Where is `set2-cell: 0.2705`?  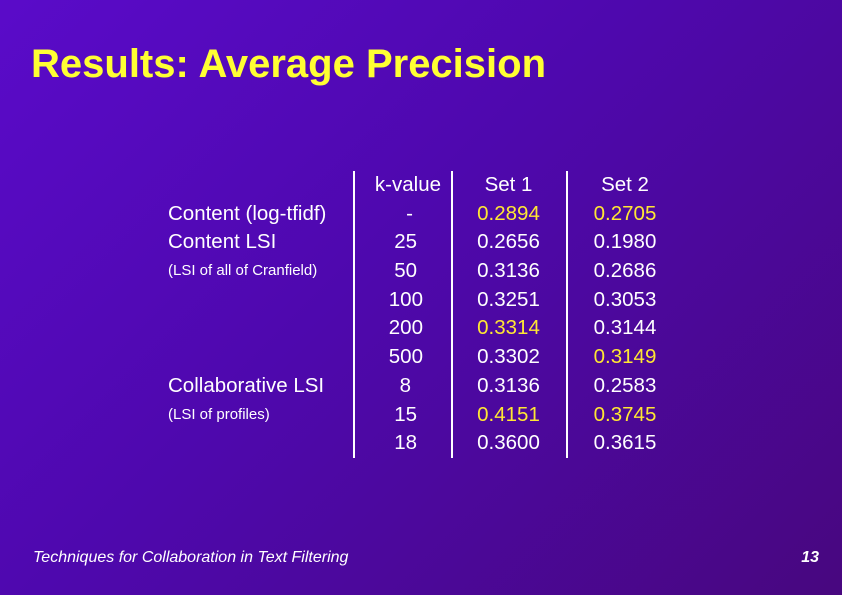
set2-cell: 0.2705 is located at coordinates (625, 213).